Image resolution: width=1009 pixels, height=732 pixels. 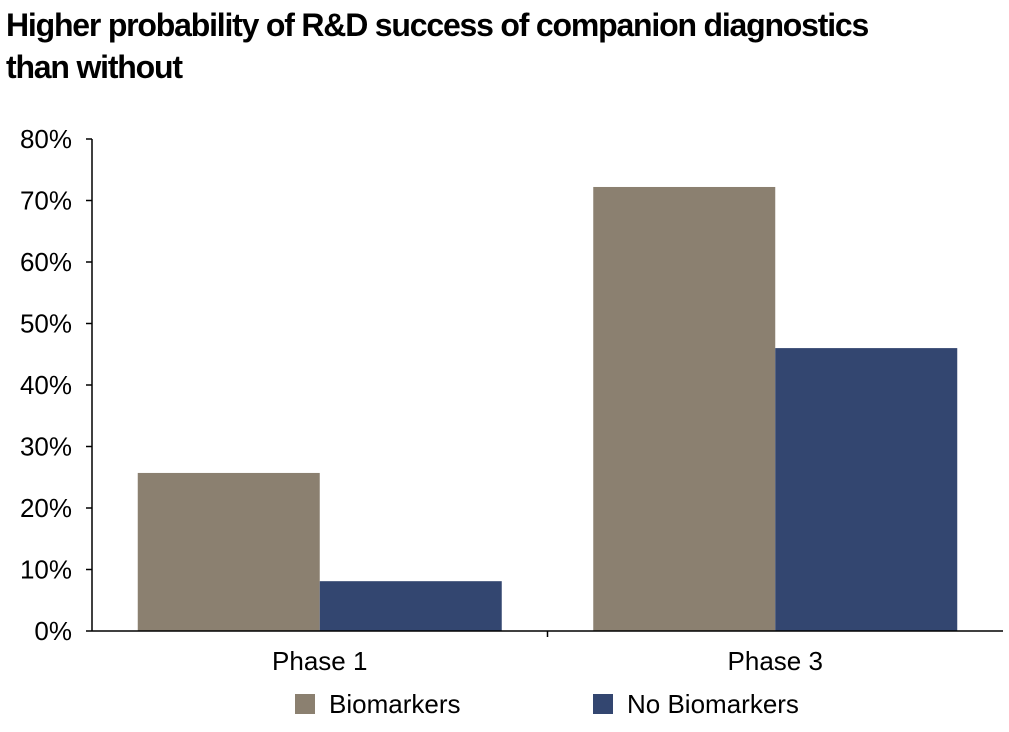 What do you see at coordinates (94, 67) in the screenshot?
I see `chart-title-line-2: than without` at bounding box center [94, 67].